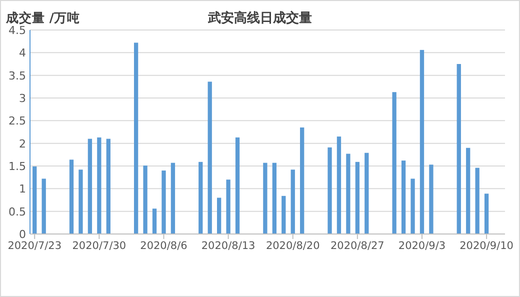  Describe the element at coordinates (42, 17) in the screenshot. I see `y-axis-title: 成交量 /万吨` at that location.